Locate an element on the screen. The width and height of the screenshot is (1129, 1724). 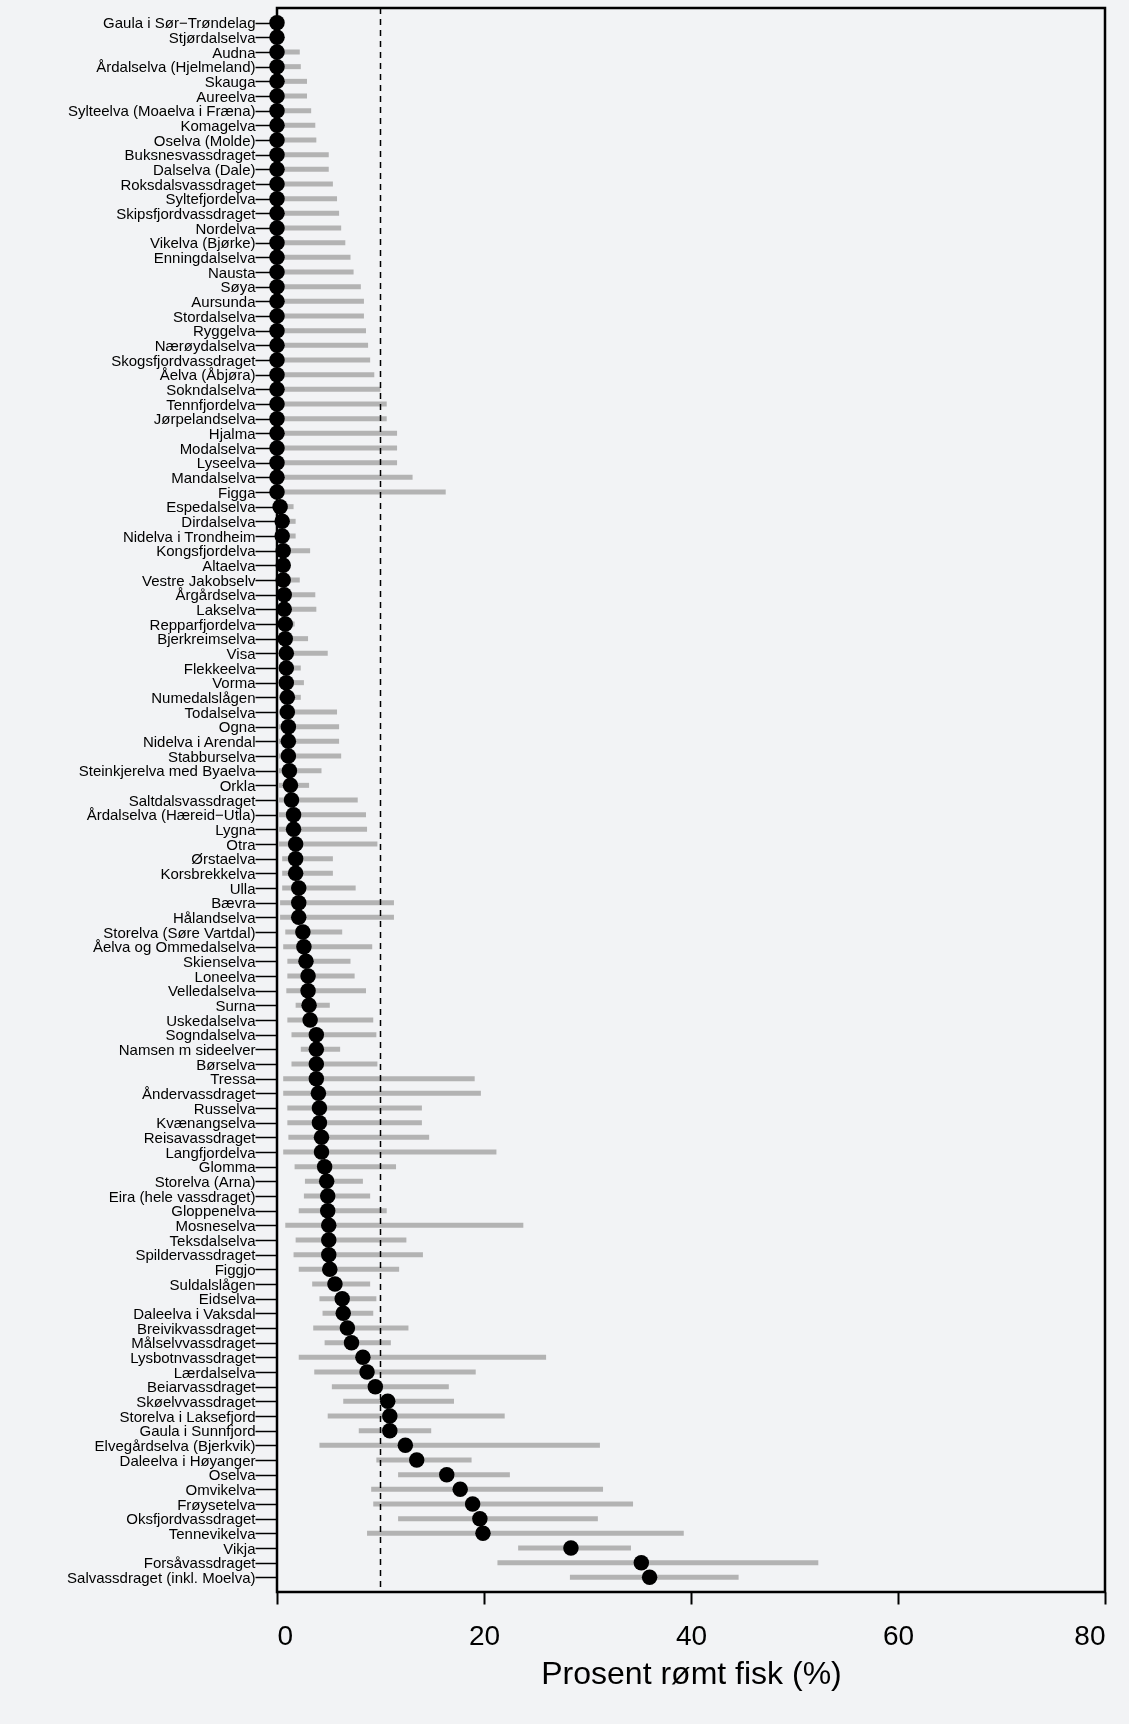
x-tick-label: 60 is located at coordinates (898, 1635).